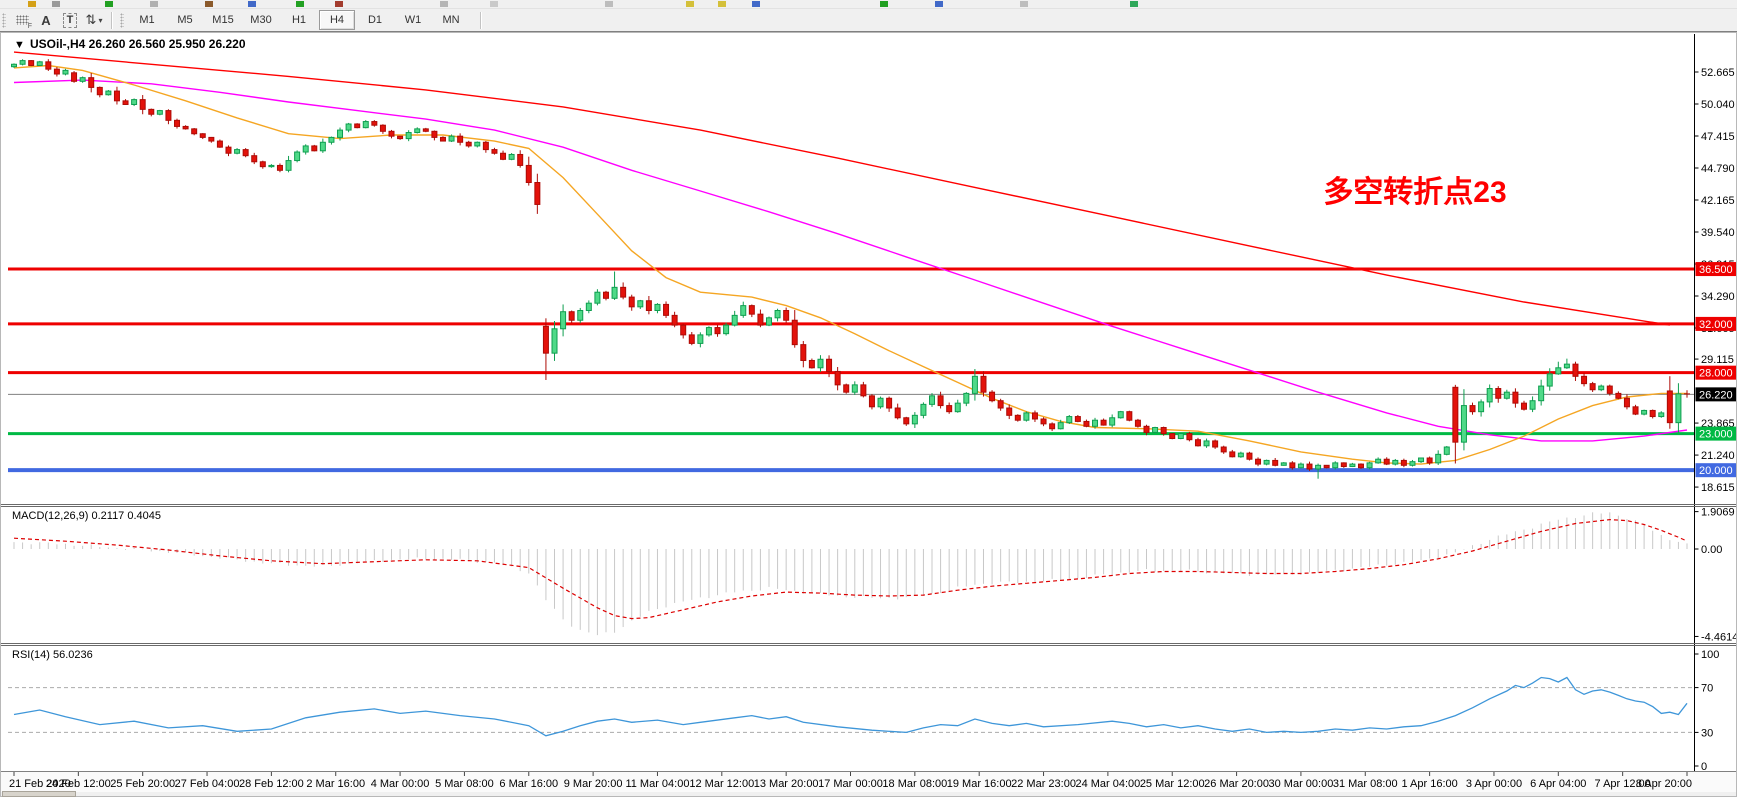 The image size is (1737, 797). What do you see at coordinates (1718, 201) in the screenshot?
I see `price-tick-label: 42.165` at bounding box center [1718, 201].